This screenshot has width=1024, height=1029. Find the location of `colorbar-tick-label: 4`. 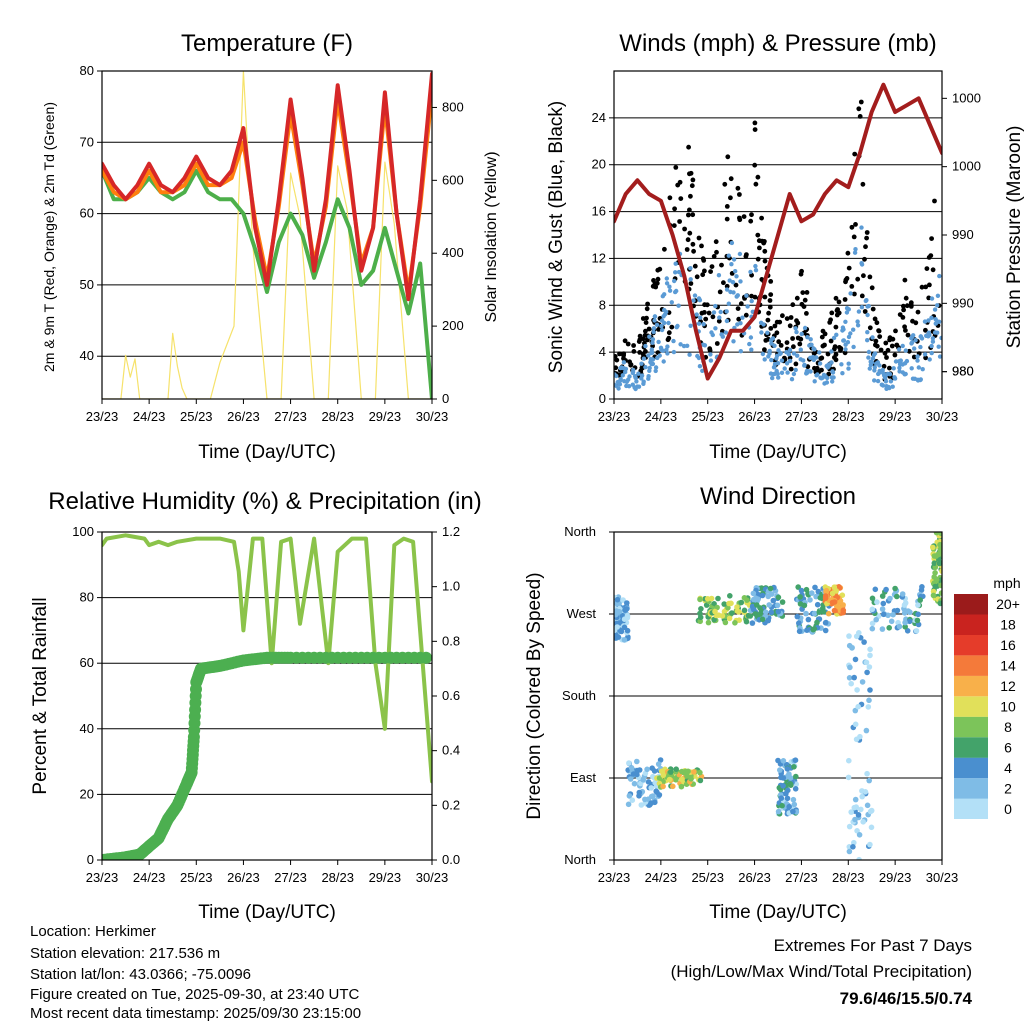

colorbar-tick-label: 4 is located at coordinates (1008, 768).